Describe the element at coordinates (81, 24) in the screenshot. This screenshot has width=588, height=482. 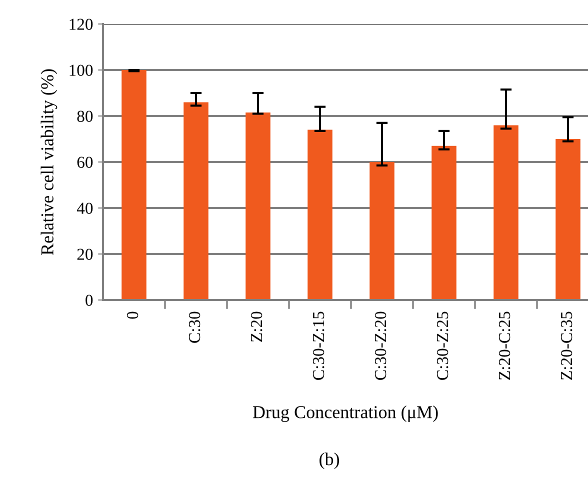
I see `y-tick-label: 120` at that location.